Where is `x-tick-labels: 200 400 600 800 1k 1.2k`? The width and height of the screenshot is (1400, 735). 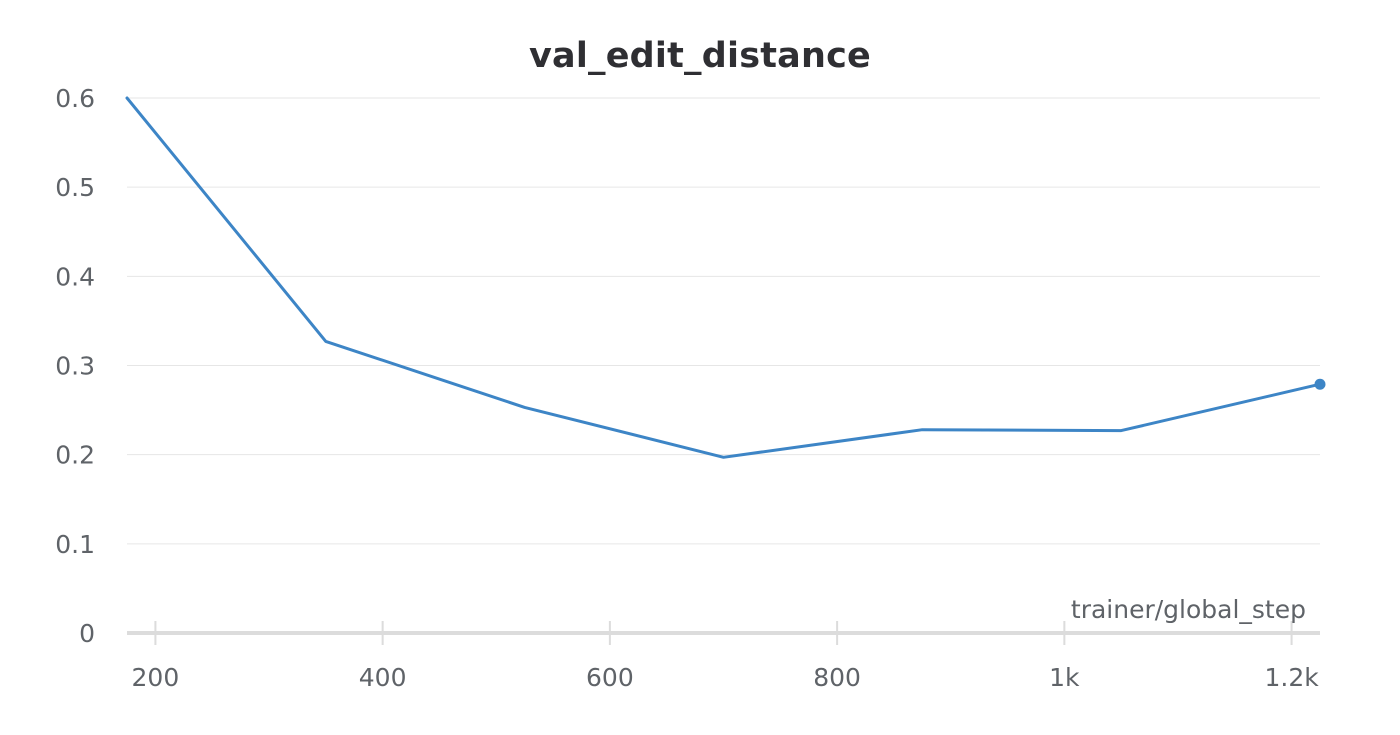
x-tick-labels: 200 400 600 800 1k 1.2k is located at coordinates (726, 677).